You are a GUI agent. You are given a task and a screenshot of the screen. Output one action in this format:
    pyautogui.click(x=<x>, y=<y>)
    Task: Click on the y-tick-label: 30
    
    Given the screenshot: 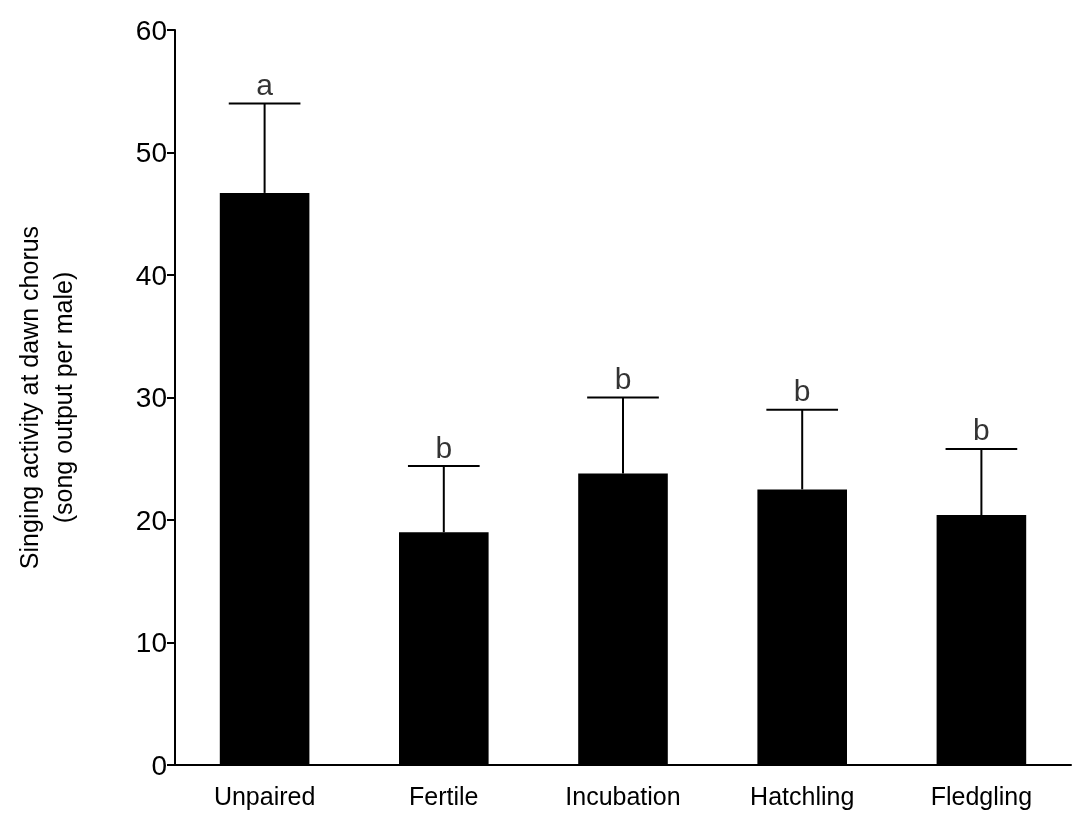 What is the action you would take?
    pyautogui.click(x=151, y=397)
    